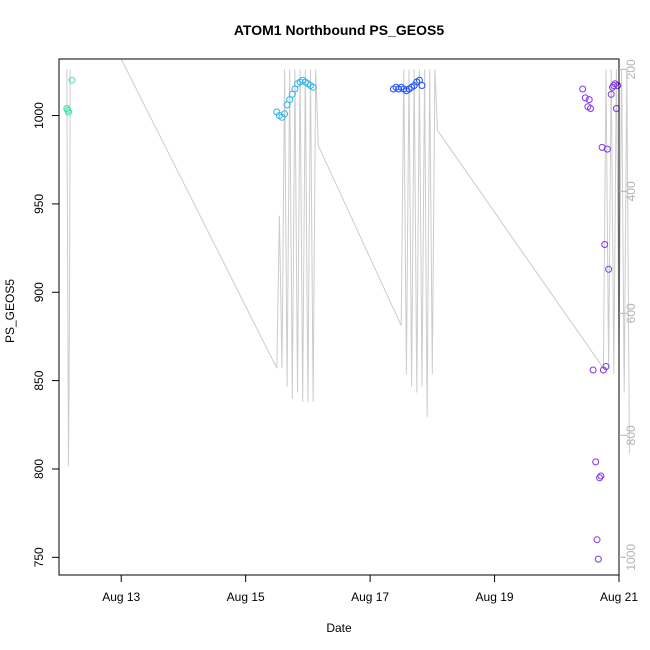  What do you see at coordinates (39, 380) in the screenshot?
I see `y-tick-label: 850` at bounding box center [39, 380].